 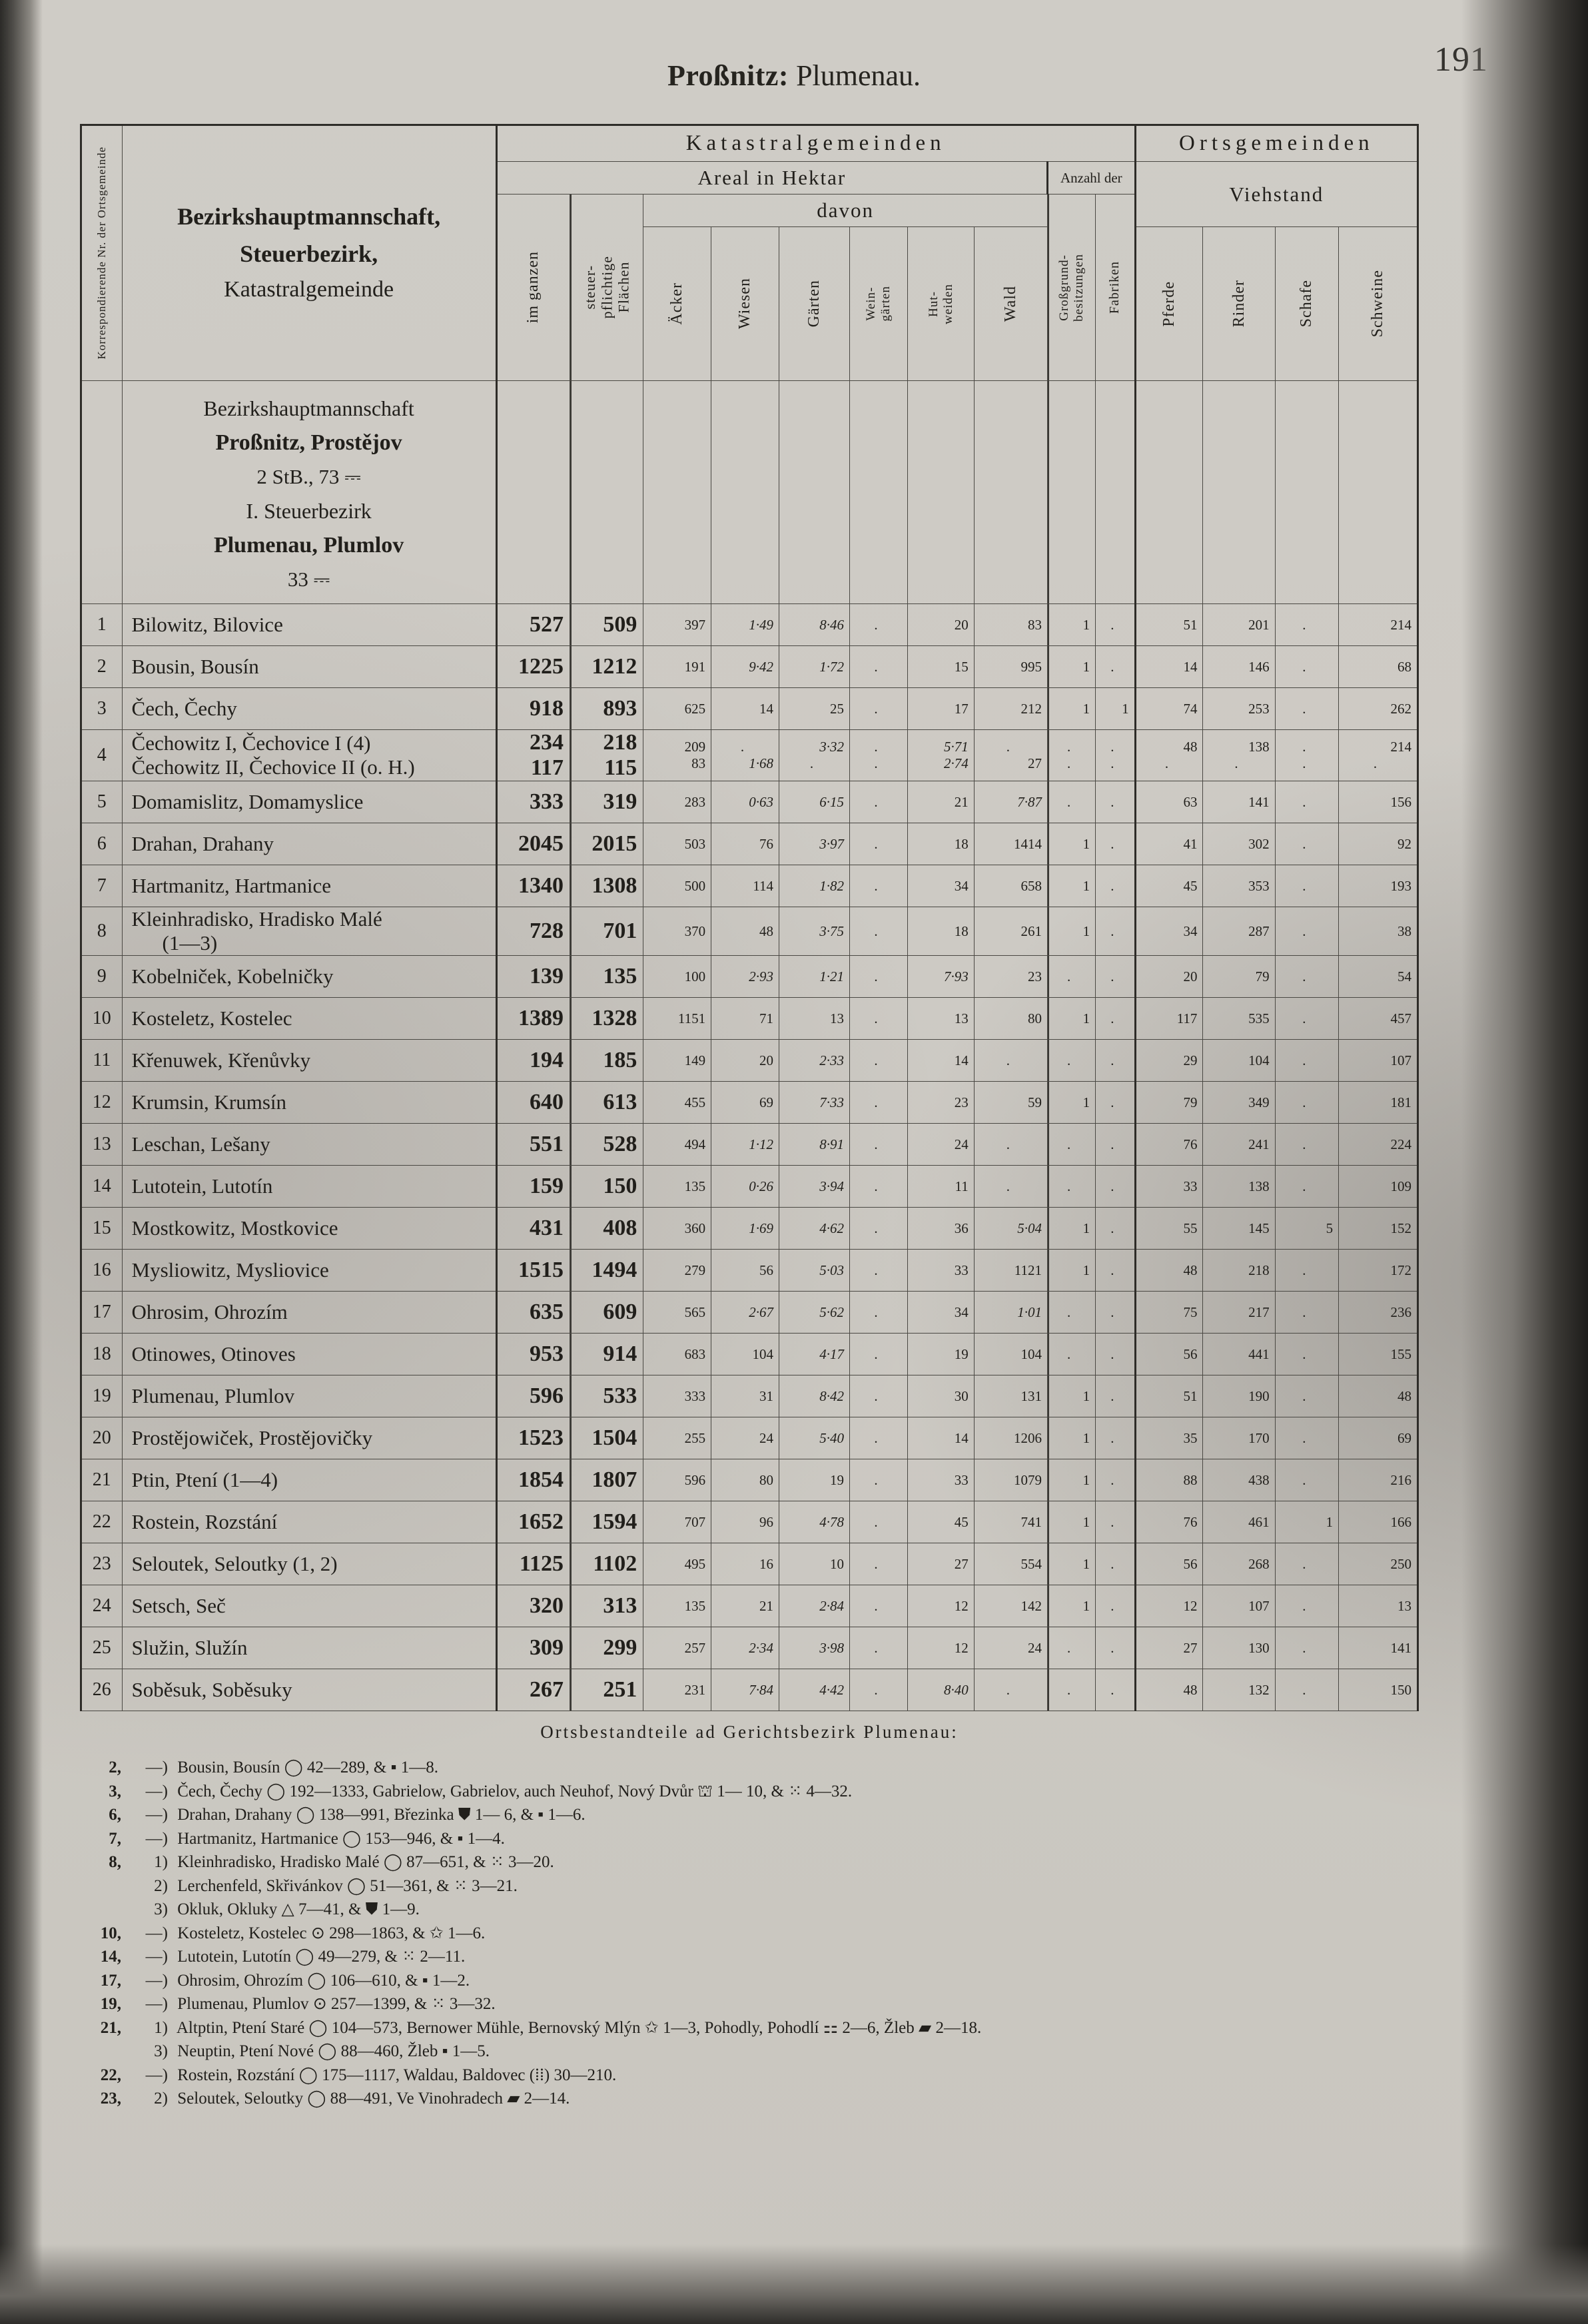 What do you see at coordinates (309, 1438) in the screenshot?
I see `row-name: Prostějowiček, Prostějovičky` at bounding box center [309, 1438].